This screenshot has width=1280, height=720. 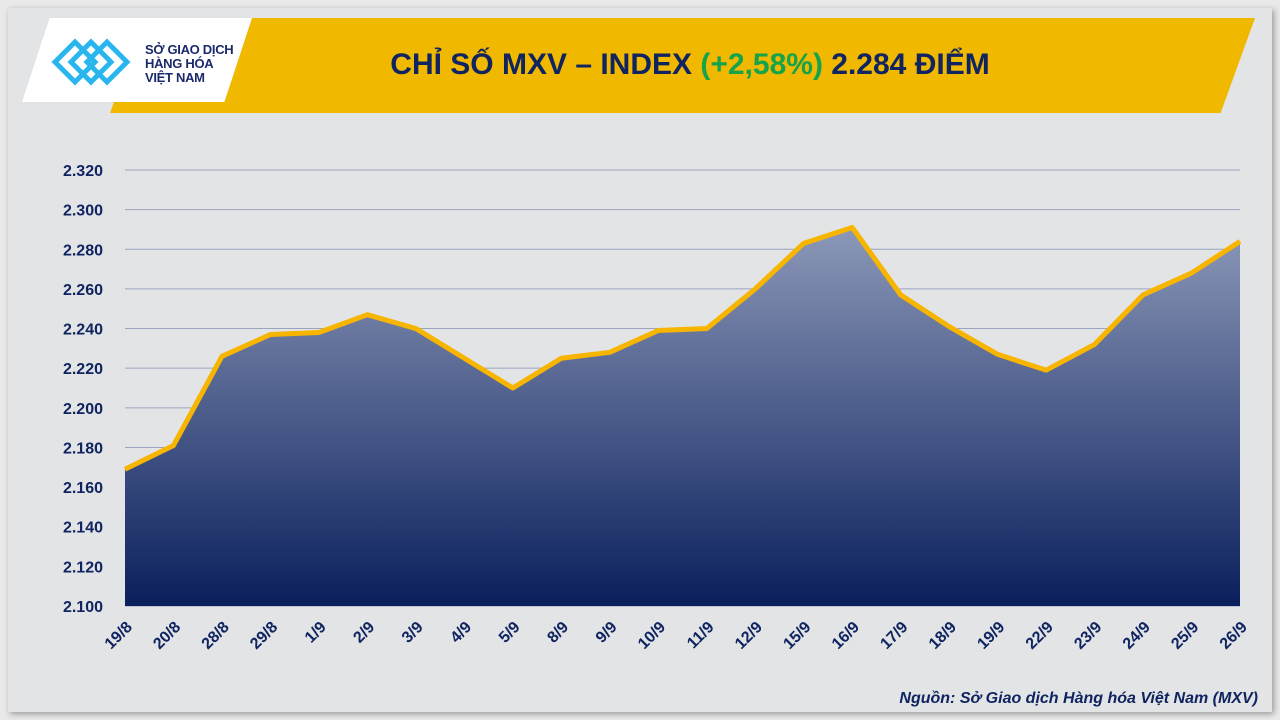 What do you see at coordinates (189, 49) in the screenshot?
I see `logo-line: SỞ GIAO DỊCH` at bounding box center [189, 49].